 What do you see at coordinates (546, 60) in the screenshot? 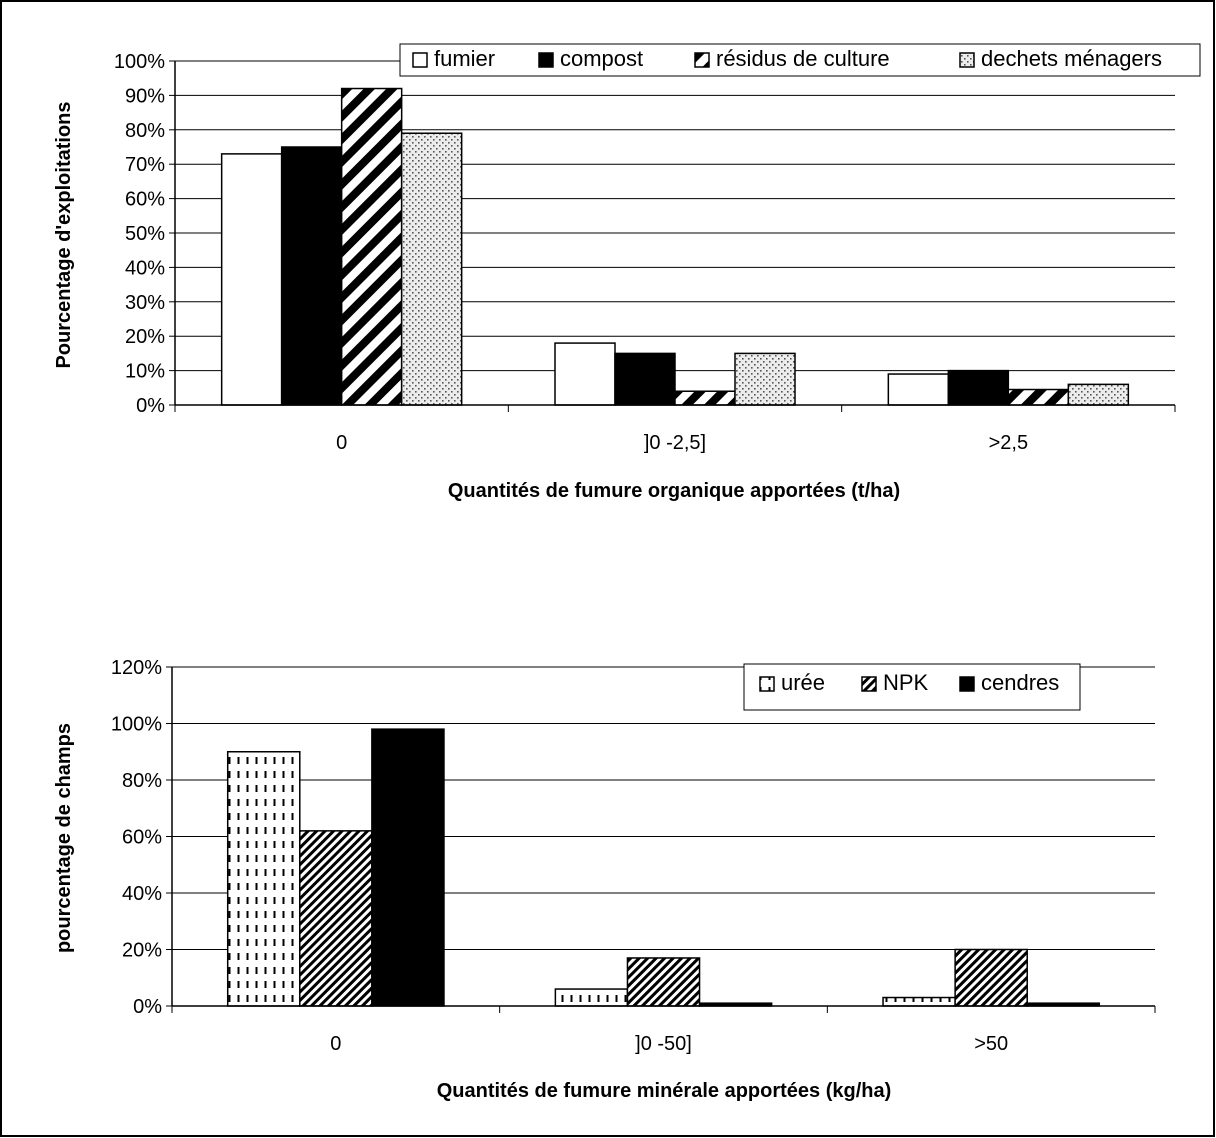
I see `legend-swatch-compost` at bounding box center [546, 60].